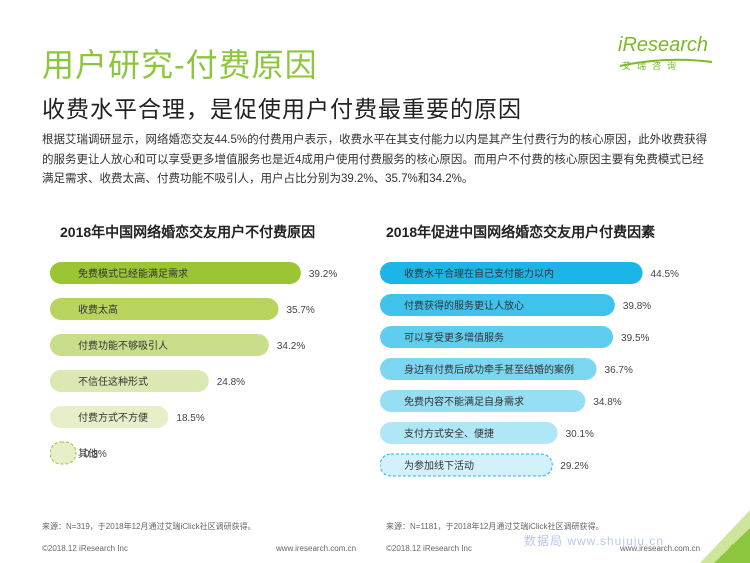 The width and height of the screenshot is (750, 563). Describe the element at coordinates (449, 433) in the screenshot. I see `category-label: 支付方式安全、便捷` at that location.